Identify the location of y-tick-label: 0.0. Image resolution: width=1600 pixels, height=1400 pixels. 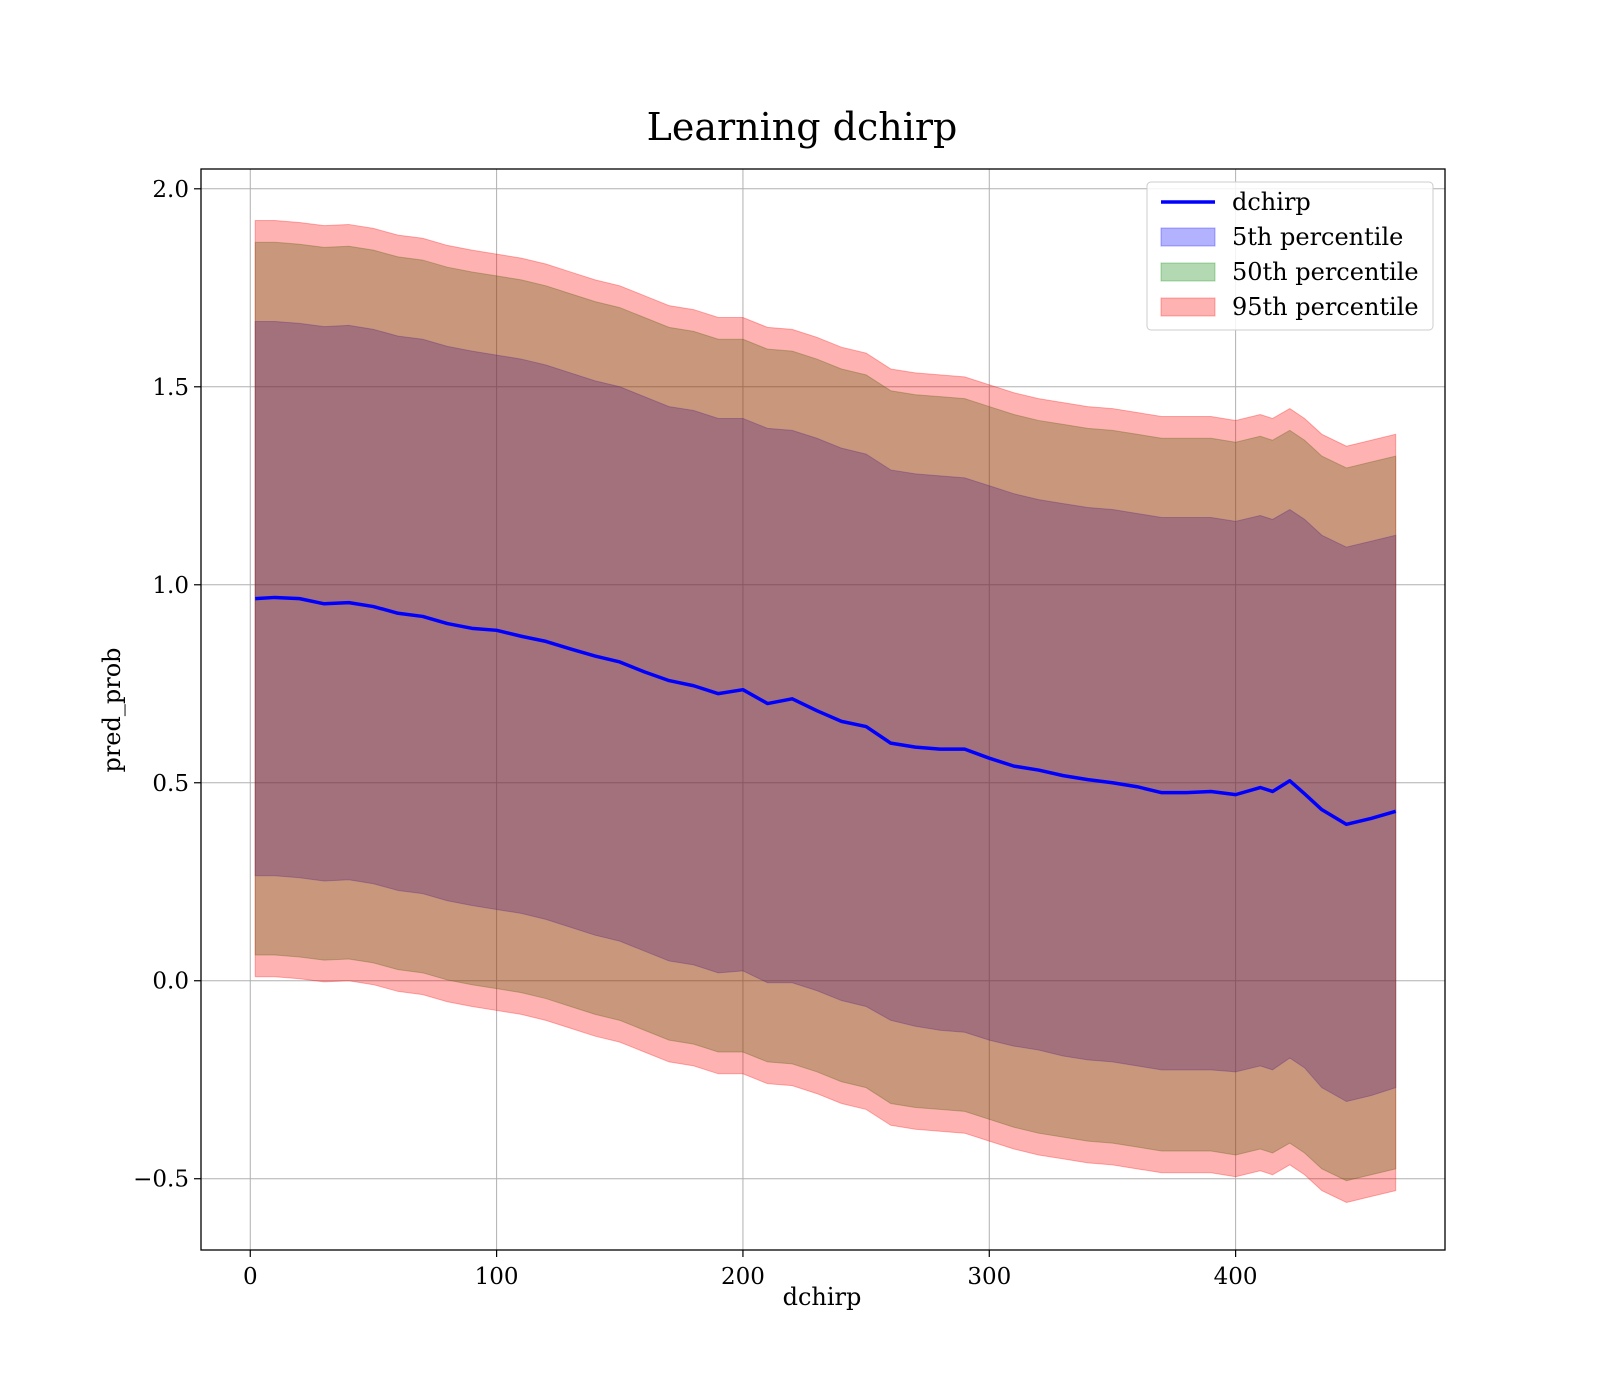
(170, 982).